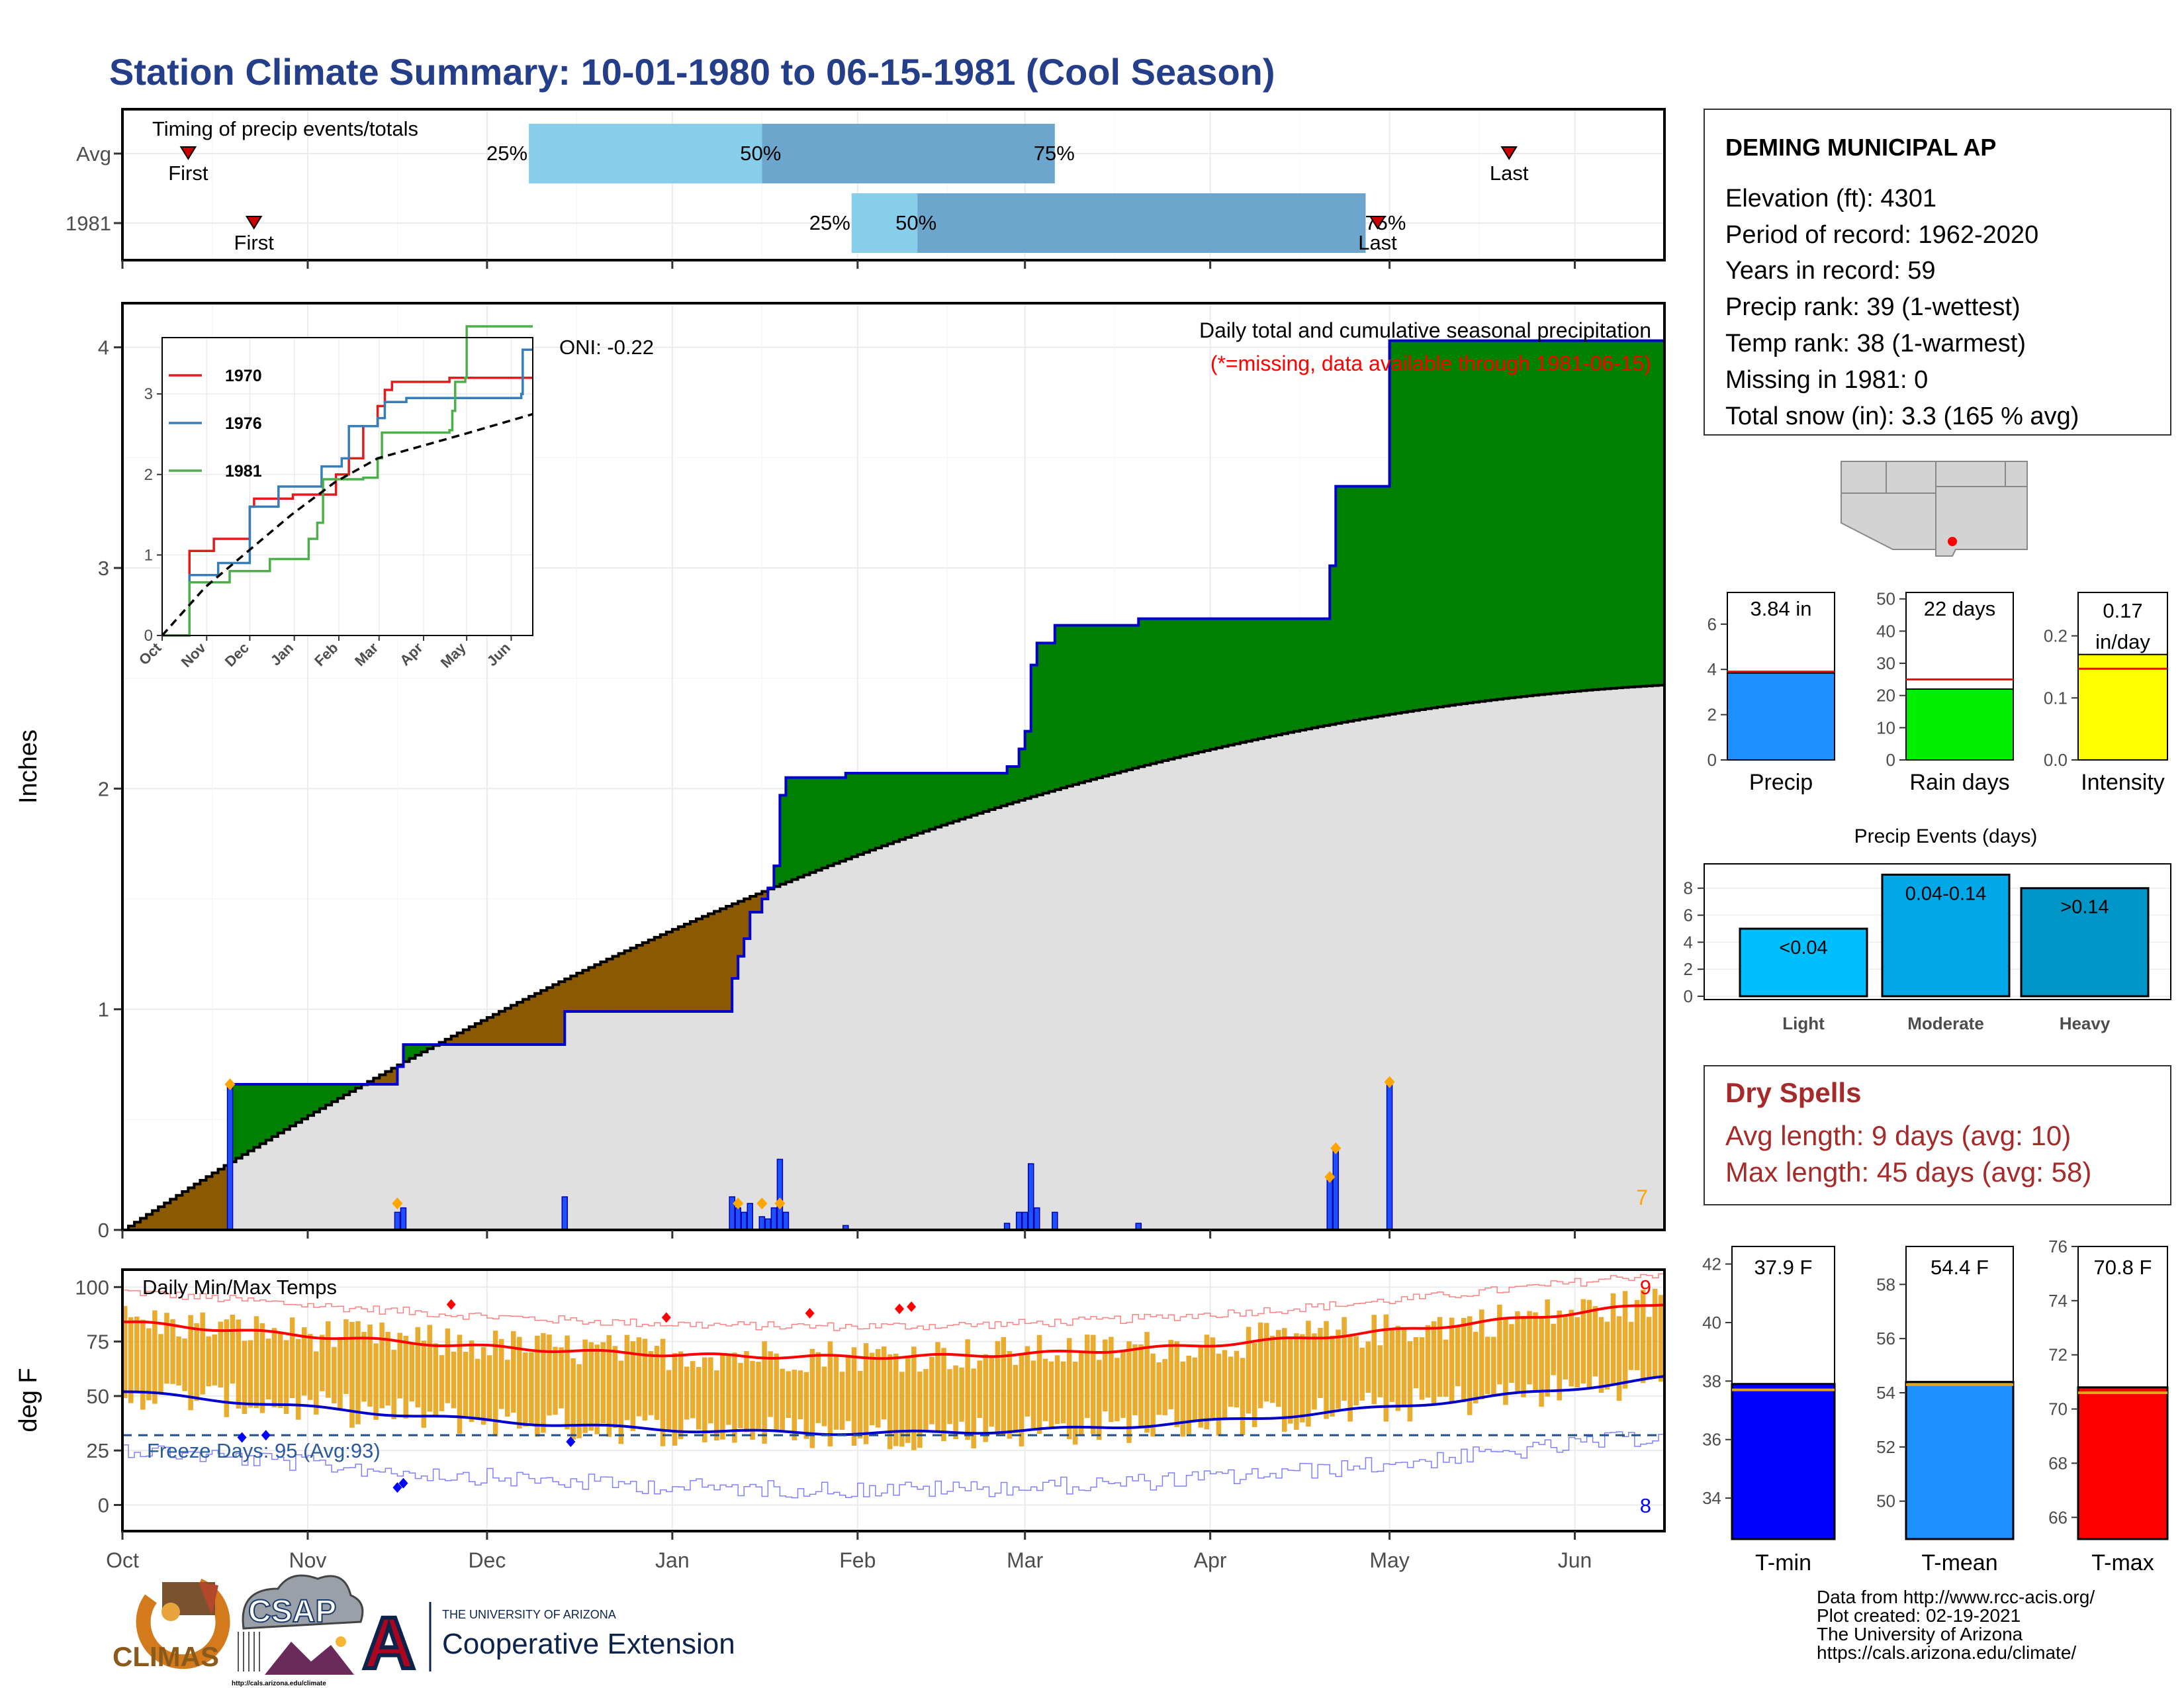 This screenshot has height=1688, width=2184. What do you see at coordinates (98, 1450) in the screenshot?
I see `temp-ytick-label: 25` at bounding box center [98, 1450].